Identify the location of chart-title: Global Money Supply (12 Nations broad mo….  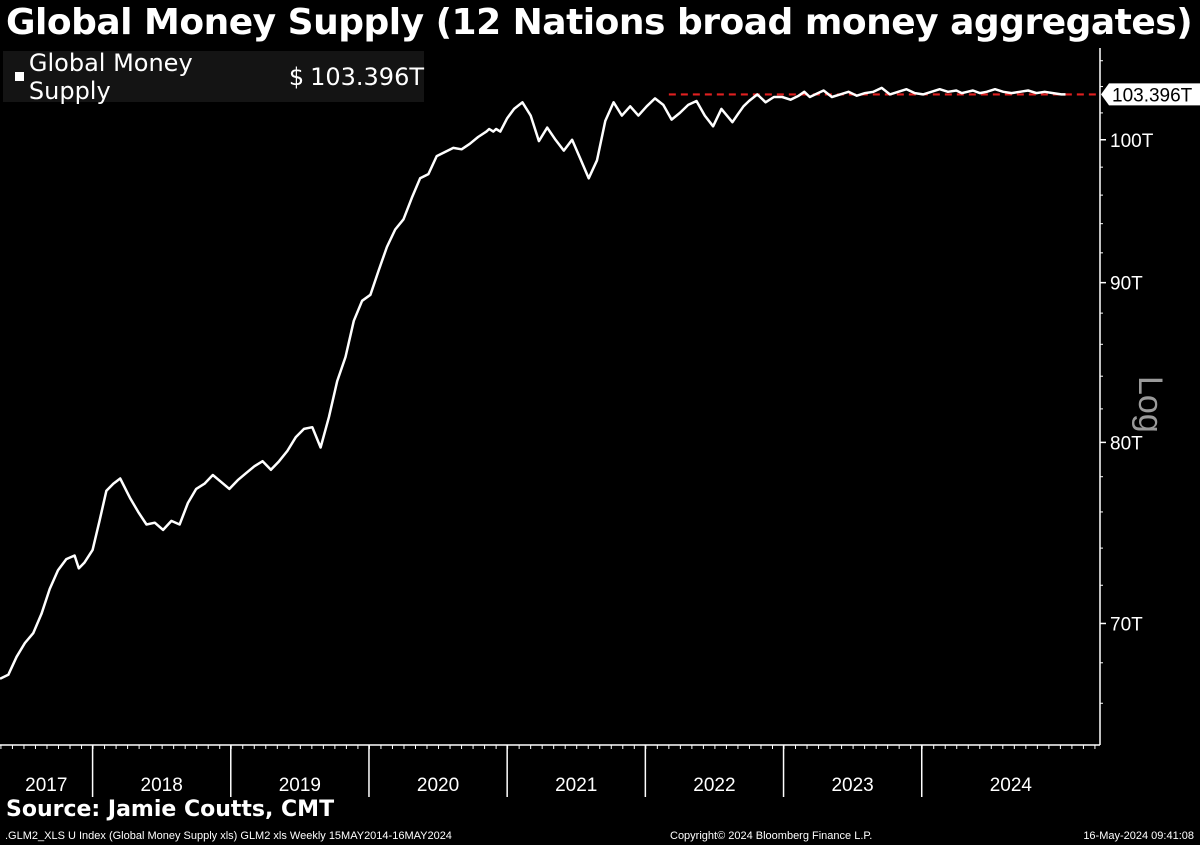
(599, 22).